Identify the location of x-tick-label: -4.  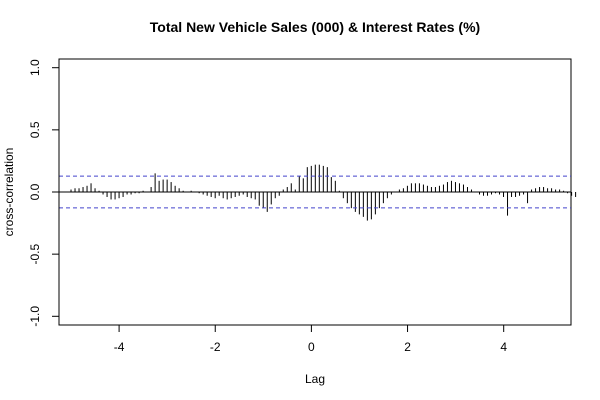
(119, 347).